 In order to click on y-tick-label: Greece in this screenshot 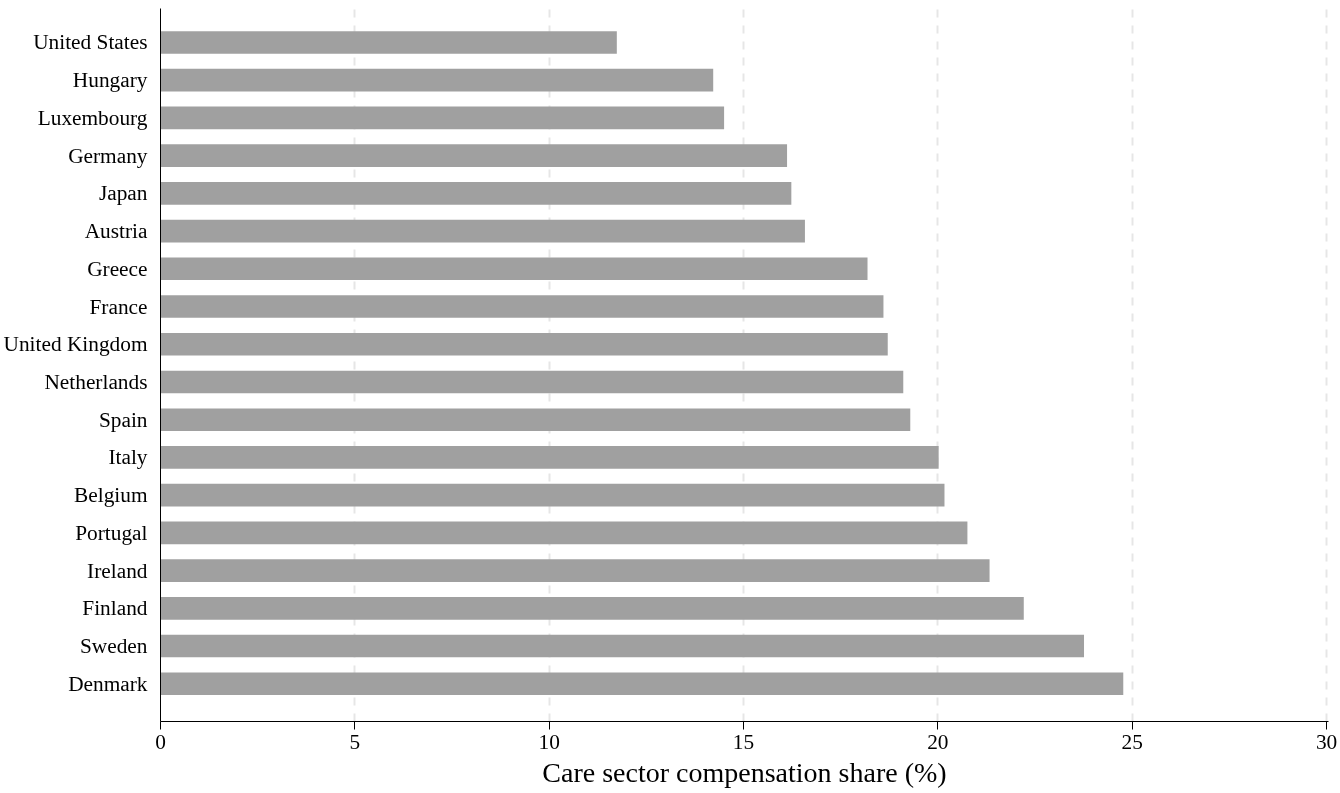, I will do `click(117, 268)`.